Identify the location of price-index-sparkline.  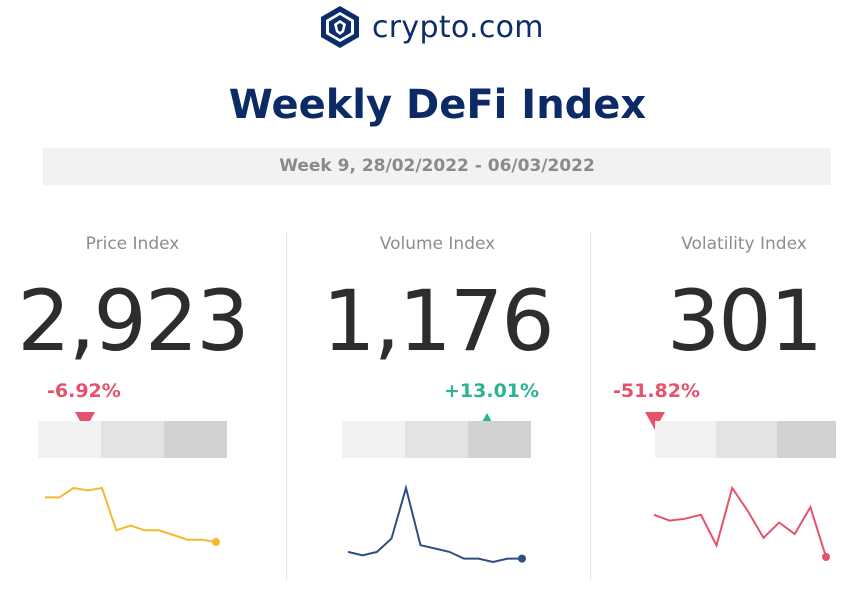
(132, 516).